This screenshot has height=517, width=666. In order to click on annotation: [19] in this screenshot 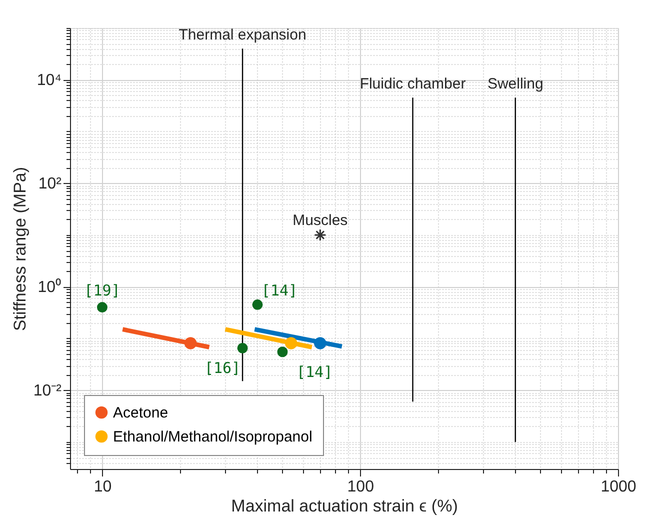, I will do `click(102, 290)`.